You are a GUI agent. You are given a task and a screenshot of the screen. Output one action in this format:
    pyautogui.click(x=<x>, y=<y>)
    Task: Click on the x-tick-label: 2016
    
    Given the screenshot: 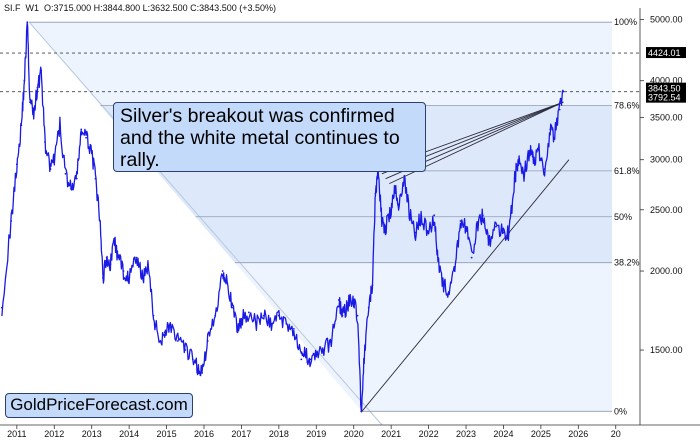 What is the action you would take?
    pyautogui.click(x=204, y=434)
    